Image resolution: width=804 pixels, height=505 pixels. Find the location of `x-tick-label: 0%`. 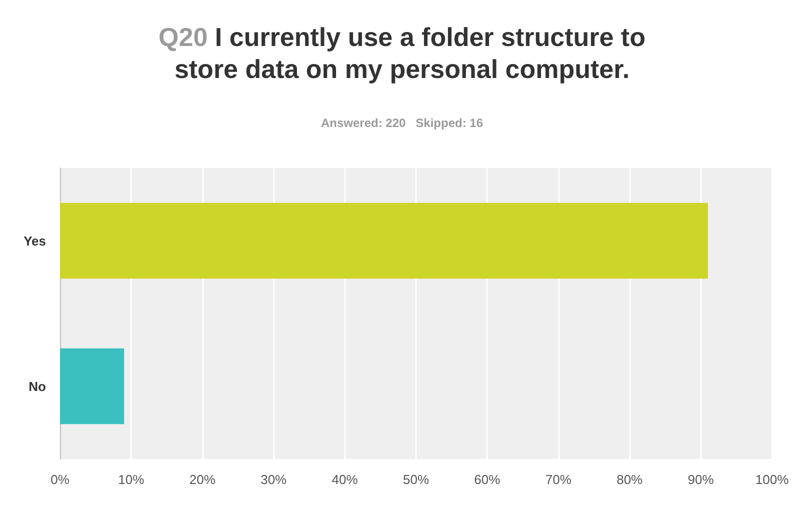

x-tick-label: 0% is located at coordinates (60, 479).